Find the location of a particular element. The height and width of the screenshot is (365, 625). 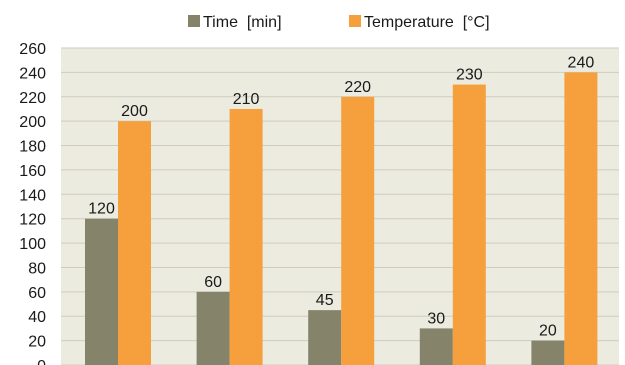

y-tick-label-200: 200 is located at coordinates (32, 122).